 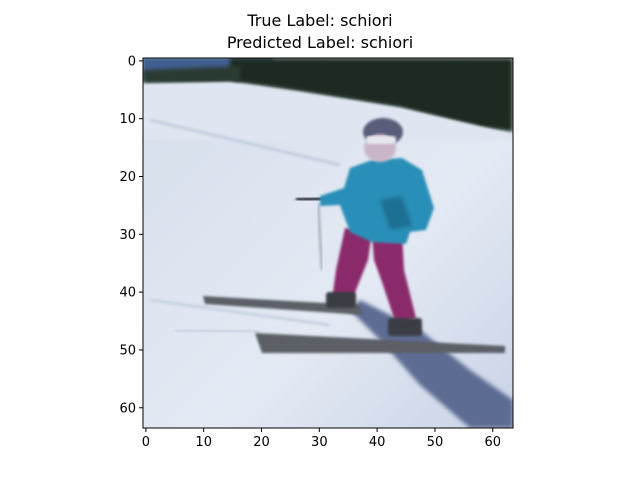 I want to click on y-tick-label: 10, so click(x=127, y=119).